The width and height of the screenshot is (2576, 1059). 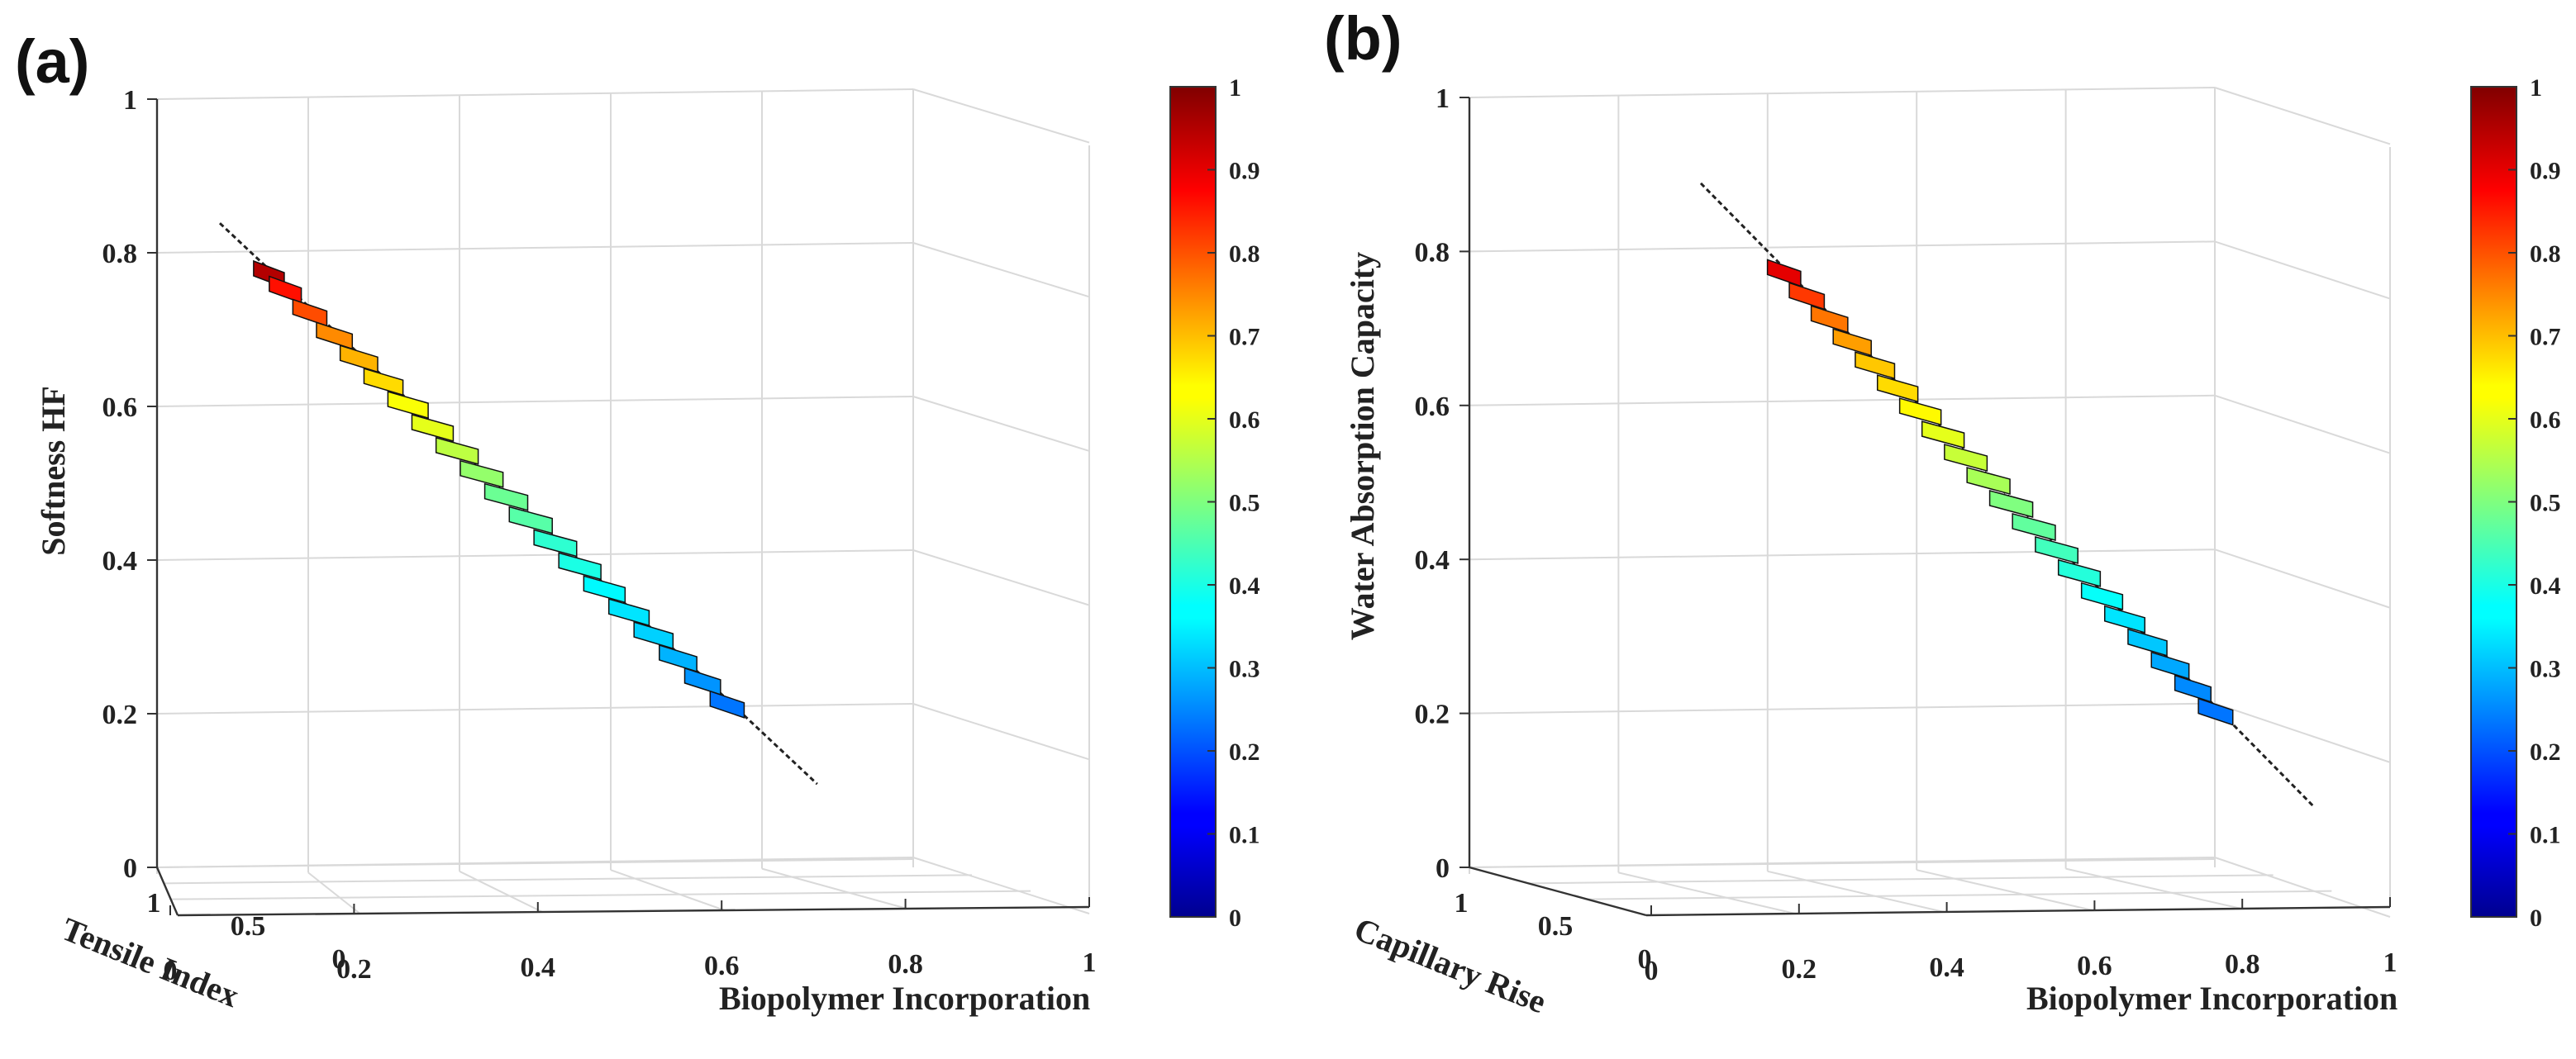 I want to click on colorbar-tick-label: 0.9, so click(x=1245, y=171).